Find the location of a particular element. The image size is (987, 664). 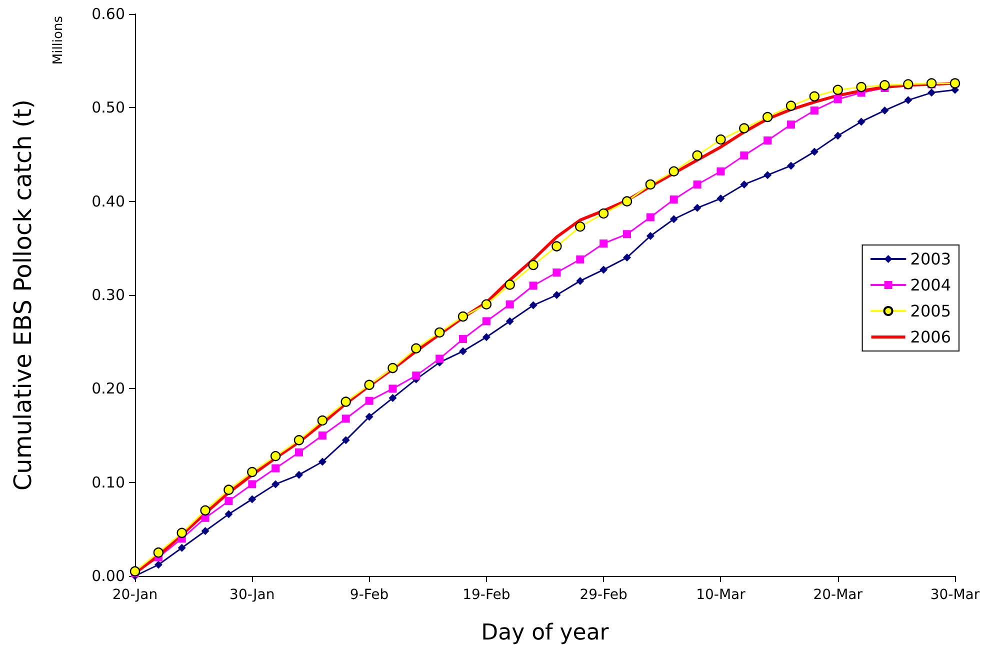

x-tick-label: 30-Jan is located at coordinates (252, 595).